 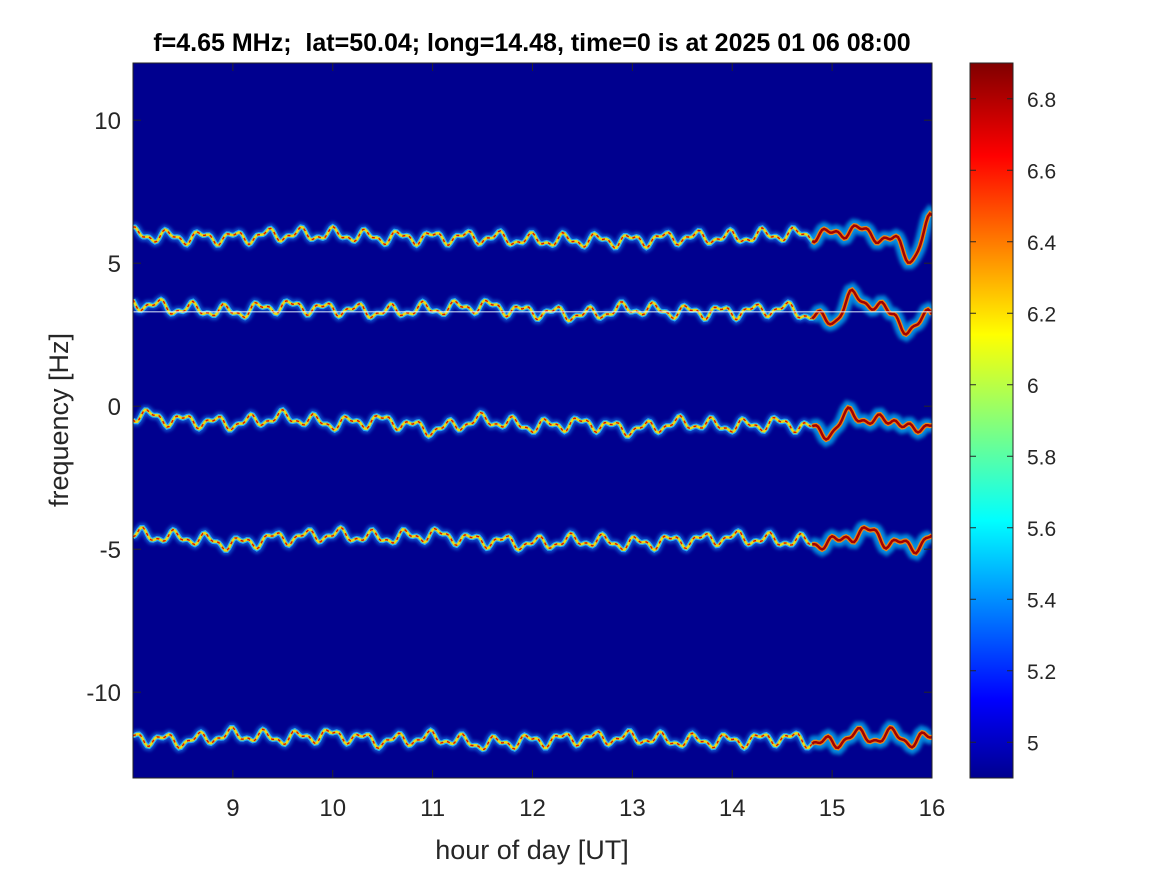 I want to click on x-tick-label: 15, so click(x=832, y=808).